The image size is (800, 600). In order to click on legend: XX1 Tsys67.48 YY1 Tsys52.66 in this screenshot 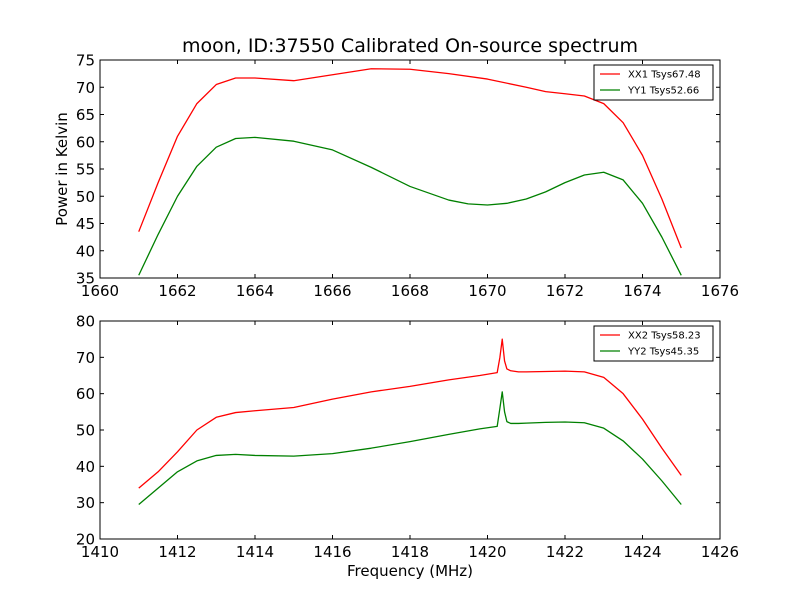, I will do `click(653, 82)`.